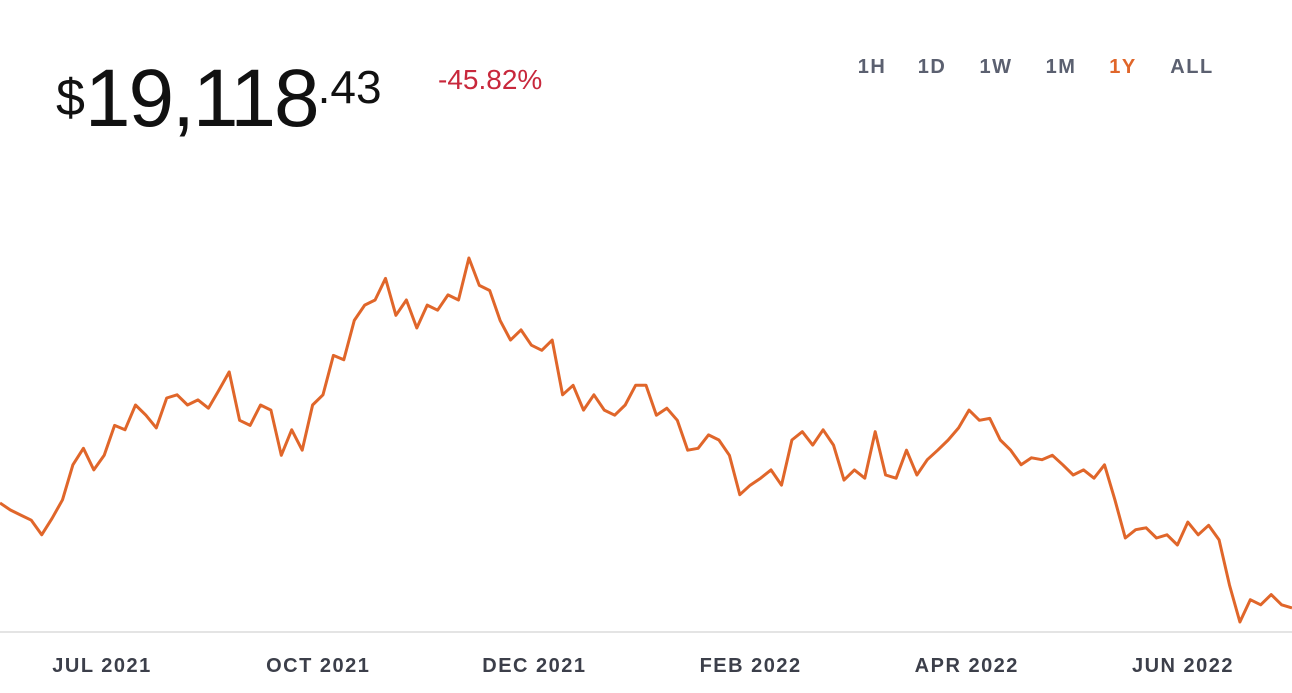 The width and height of the screenshot is (1292, 693). What do you see at coordinates (1183, 666) in the screenshot?
I see `x-tick-label: JUN 2022` at bounding box center [1183, 666].